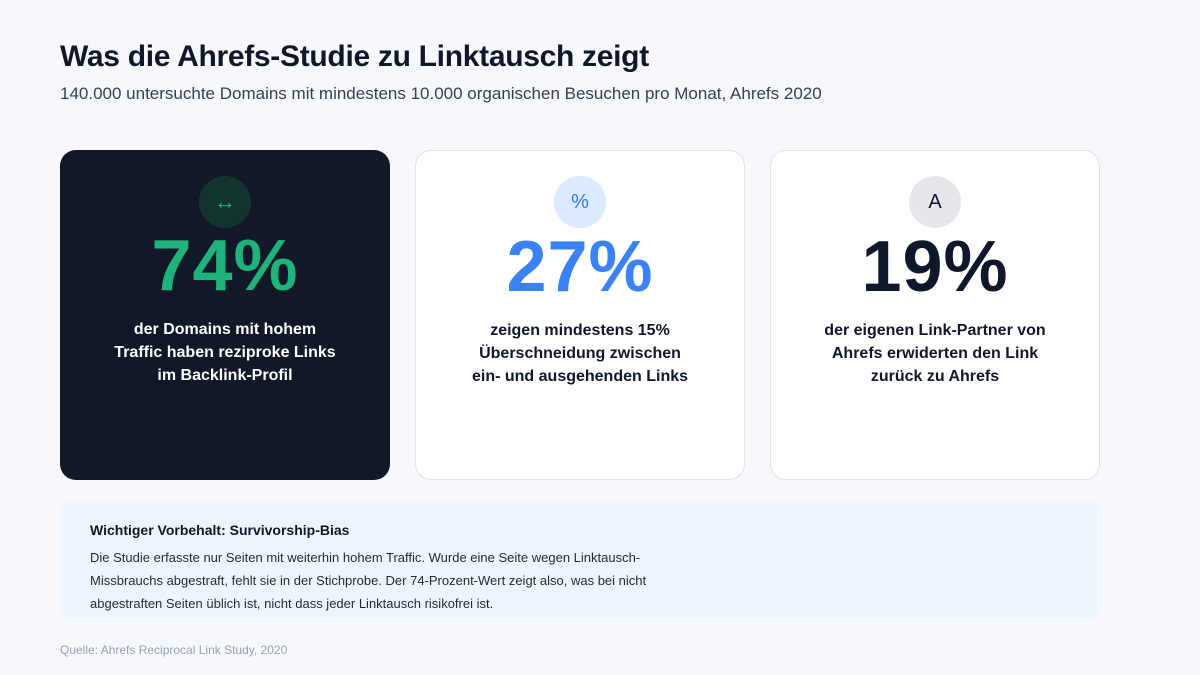  I want to click on stat-value: 74%, so click(225, 266).